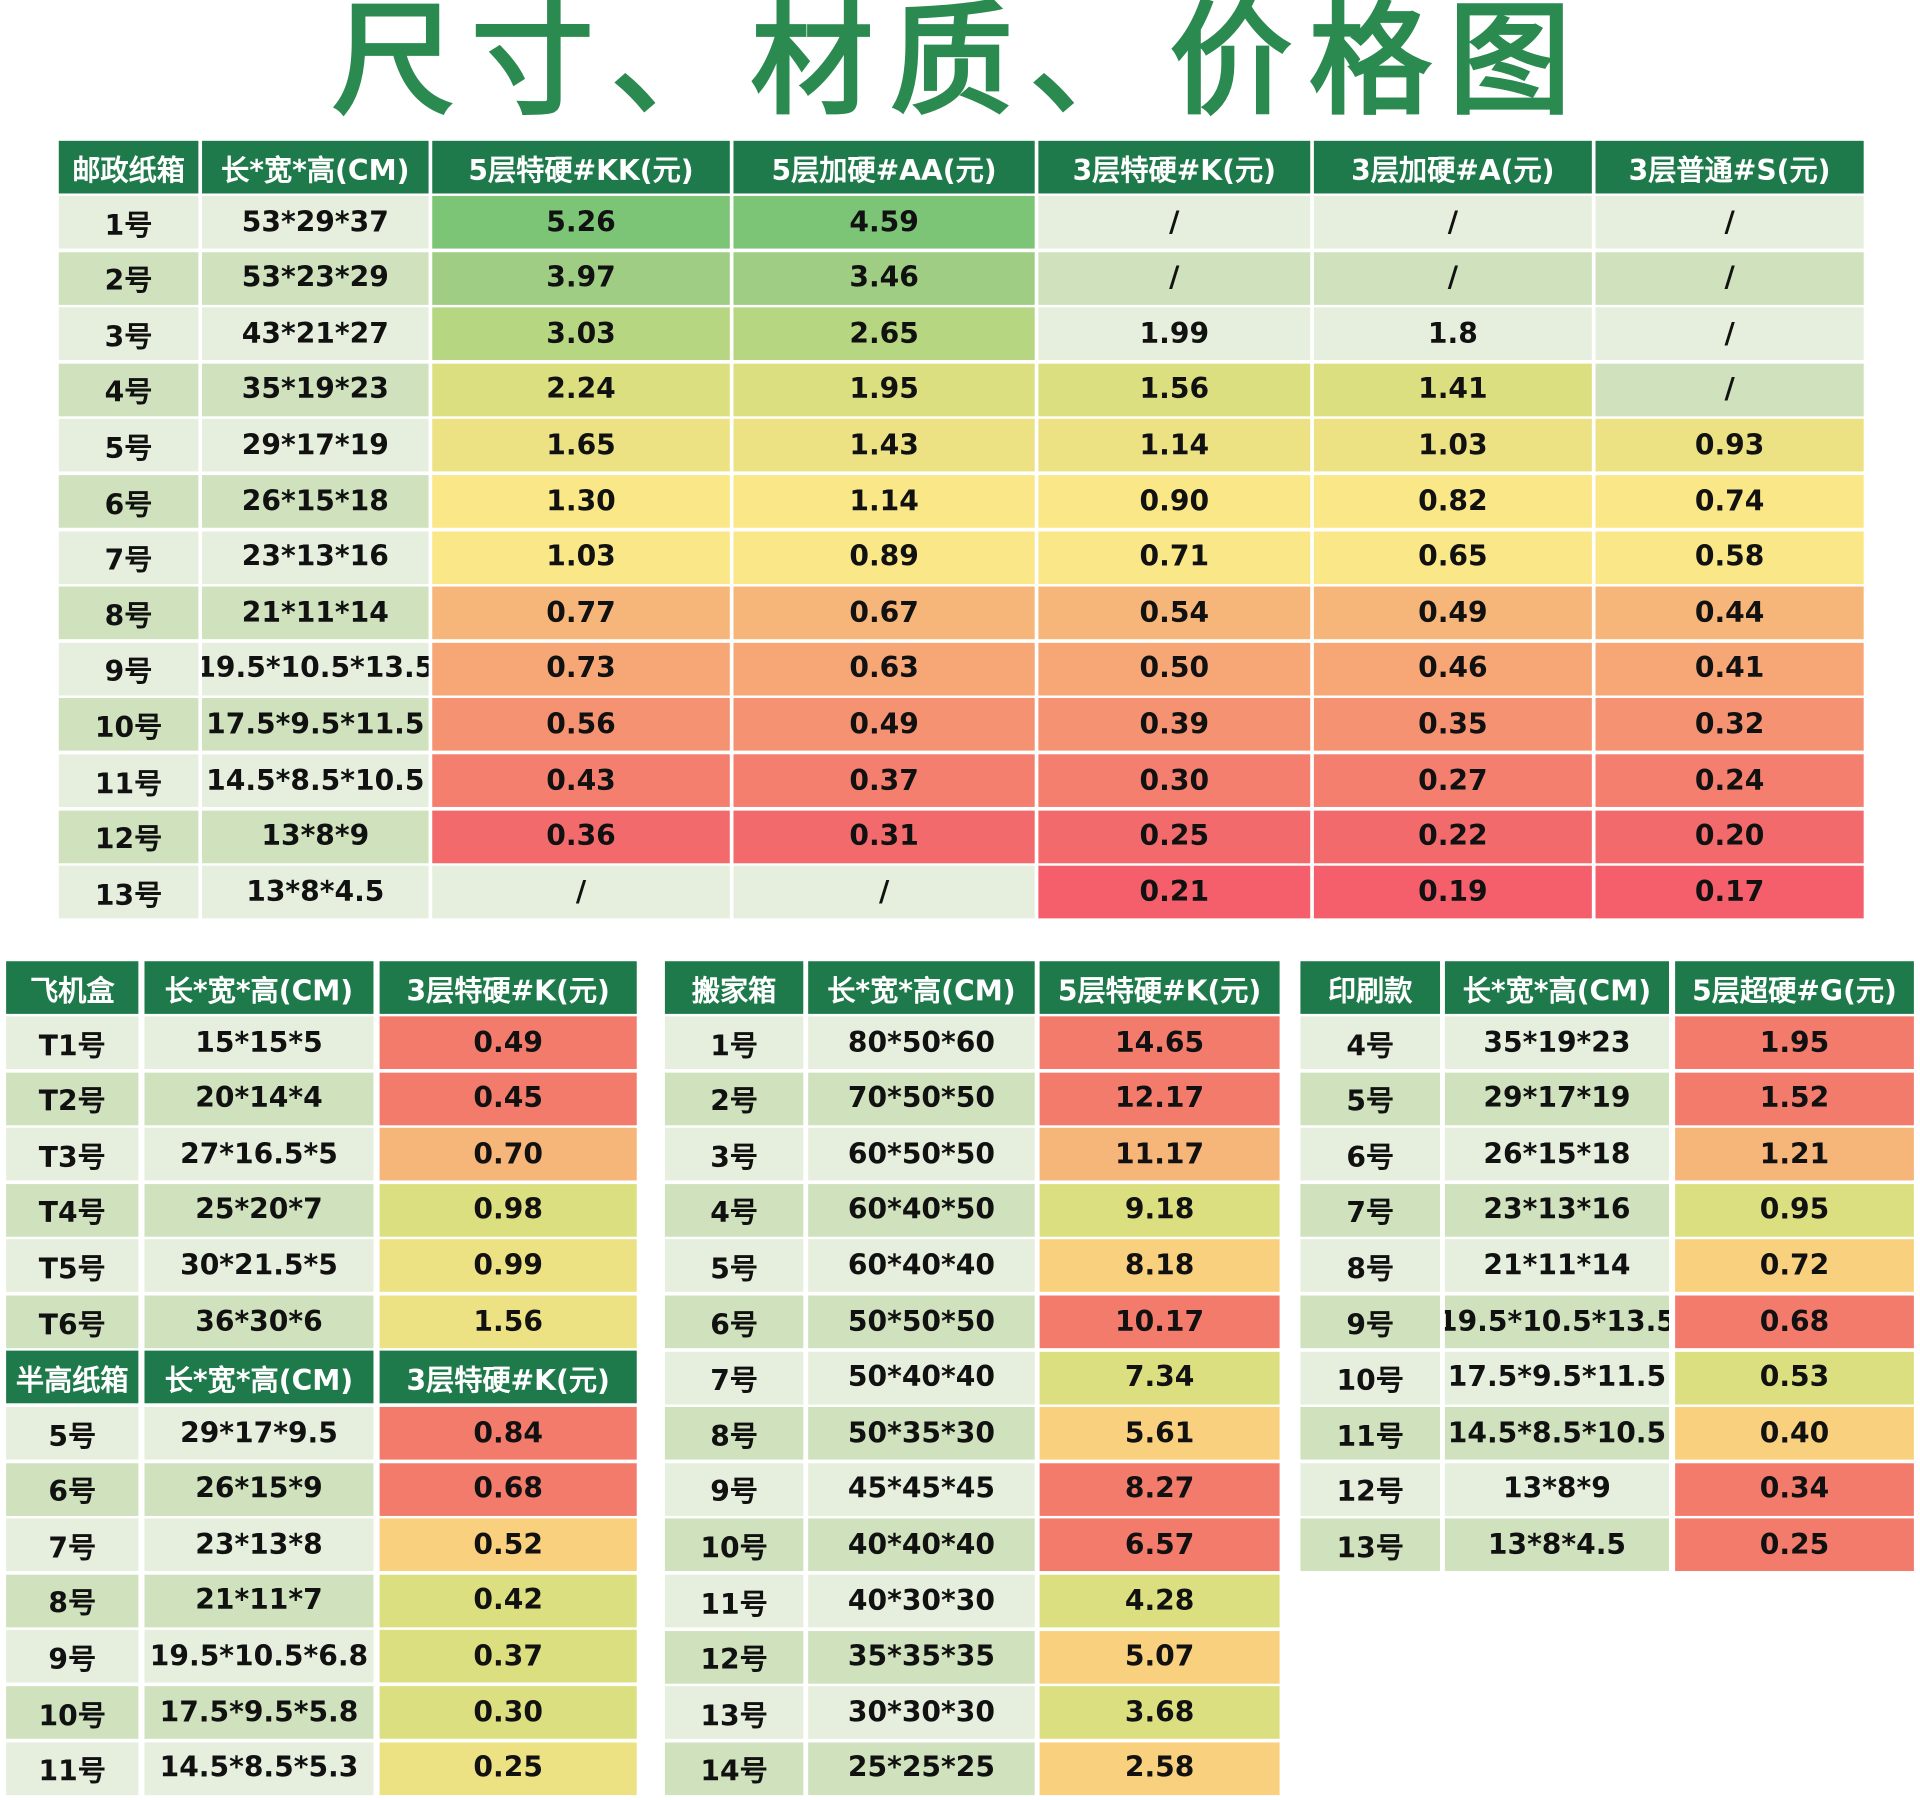 The image size is (1920, 1800). What do you see at coordinates (921, 1098) in the screenshot?
I see `dimensions-cell: 70*50*50` at bounding box center [921, 1098].